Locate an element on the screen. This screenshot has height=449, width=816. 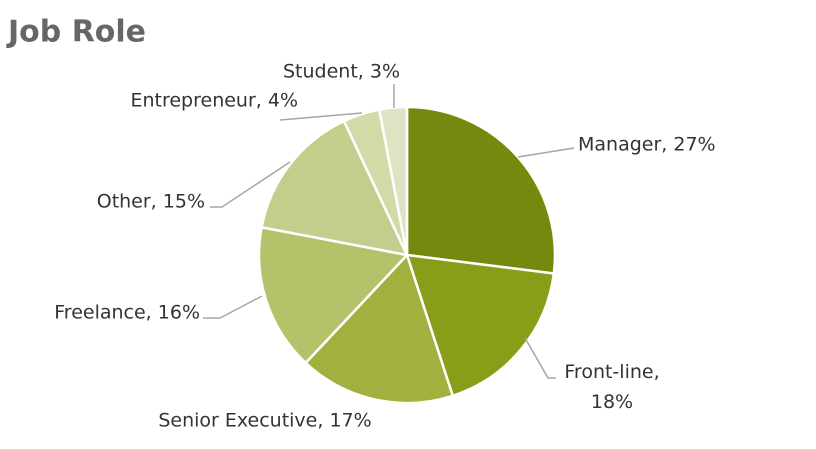
data-label: Senior Executive, 17% is located at coordinates (264, 421).